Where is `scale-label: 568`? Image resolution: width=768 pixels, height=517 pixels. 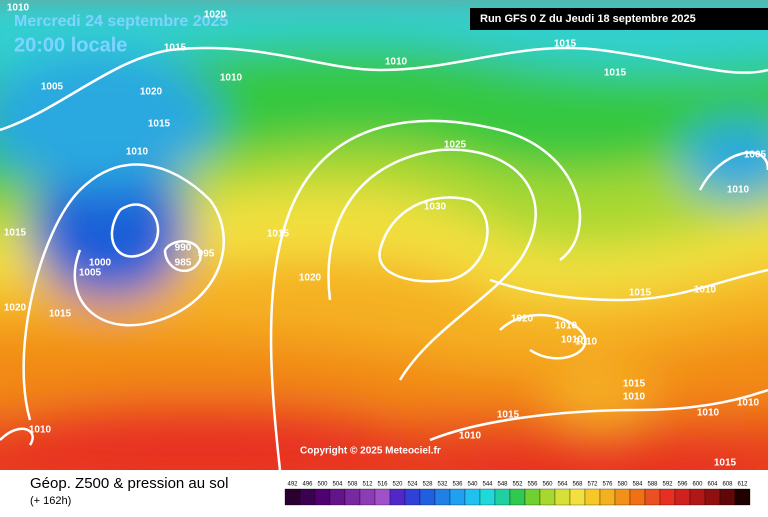 scale-label: 568 is located at coordinates (577, 485).